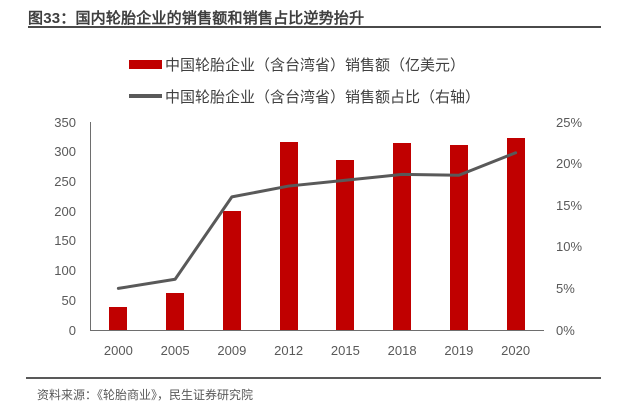  I want to click on source-note: 资料来源：《轮胎商业》，民生证券研究院, so click(145, 395).